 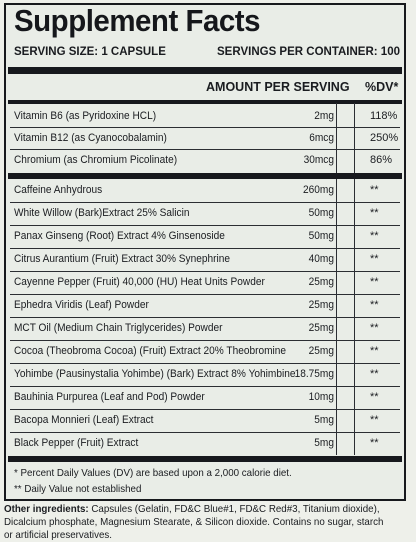 What do you see at coordinates (76, 443) in the screenshot?
I see `row-name: Black Pepper (Fruit) Extract` at bounding box center [76, 443].